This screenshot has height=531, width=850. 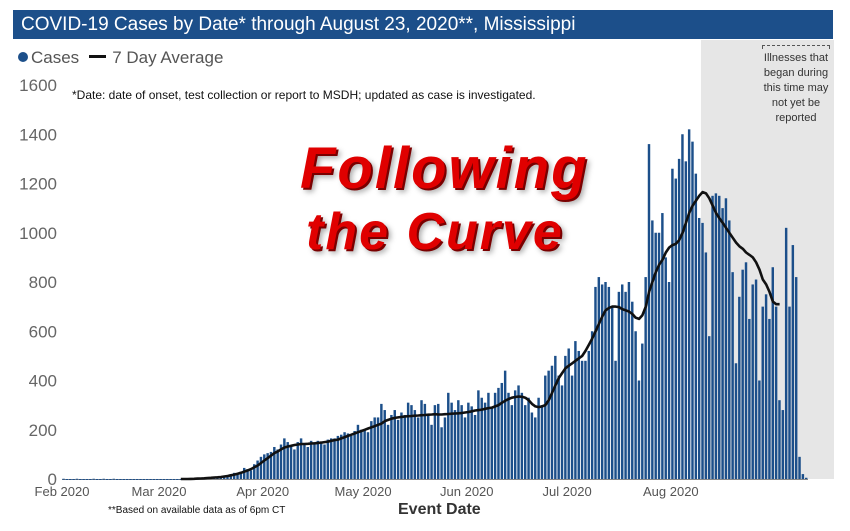 What do you see at coordinates (567, 491) in the screenshot?
I see `x-tick-label: Jul 2020` at bounding box center [567, 491].